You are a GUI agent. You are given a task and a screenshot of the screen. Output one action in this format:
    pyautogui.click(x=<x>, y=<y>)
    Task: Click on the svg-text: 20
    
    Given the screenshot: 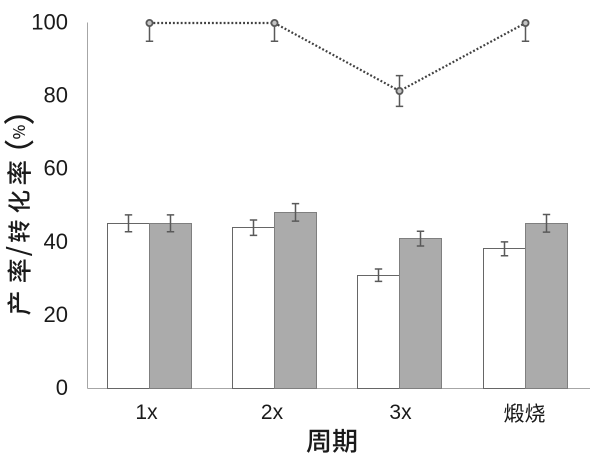 What is the action you would take?
    pyautogui.click(x=56, y=314)
    